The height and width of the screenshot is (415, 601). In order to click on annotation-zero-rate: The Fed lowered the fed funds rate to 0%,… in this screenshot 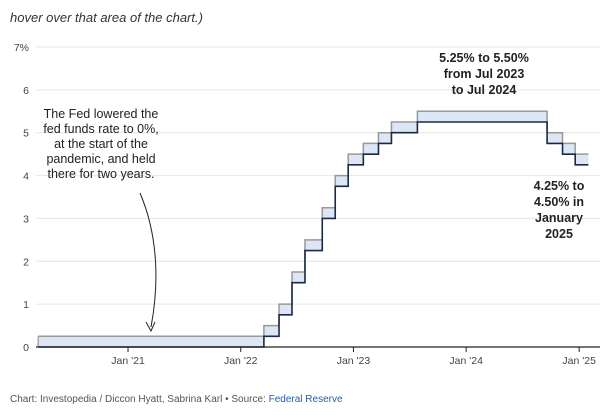, I will do `click(100, 144)`.